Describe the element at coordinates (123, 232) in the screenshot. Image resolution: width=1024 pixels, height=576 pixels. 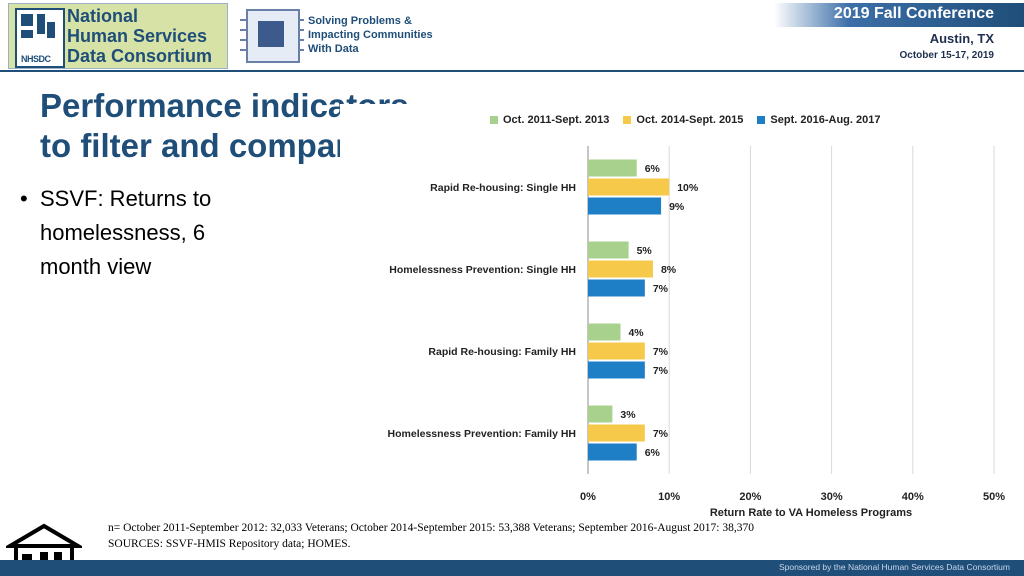
I see `bullet-line2: homelessness, 6` at that location.